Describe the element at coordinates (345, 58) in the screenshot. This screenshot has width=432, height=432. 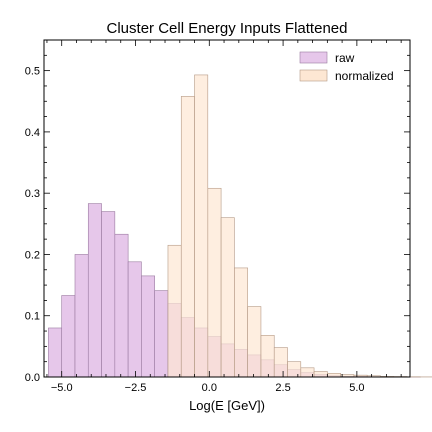
I see `legend-label: raw` at that location.